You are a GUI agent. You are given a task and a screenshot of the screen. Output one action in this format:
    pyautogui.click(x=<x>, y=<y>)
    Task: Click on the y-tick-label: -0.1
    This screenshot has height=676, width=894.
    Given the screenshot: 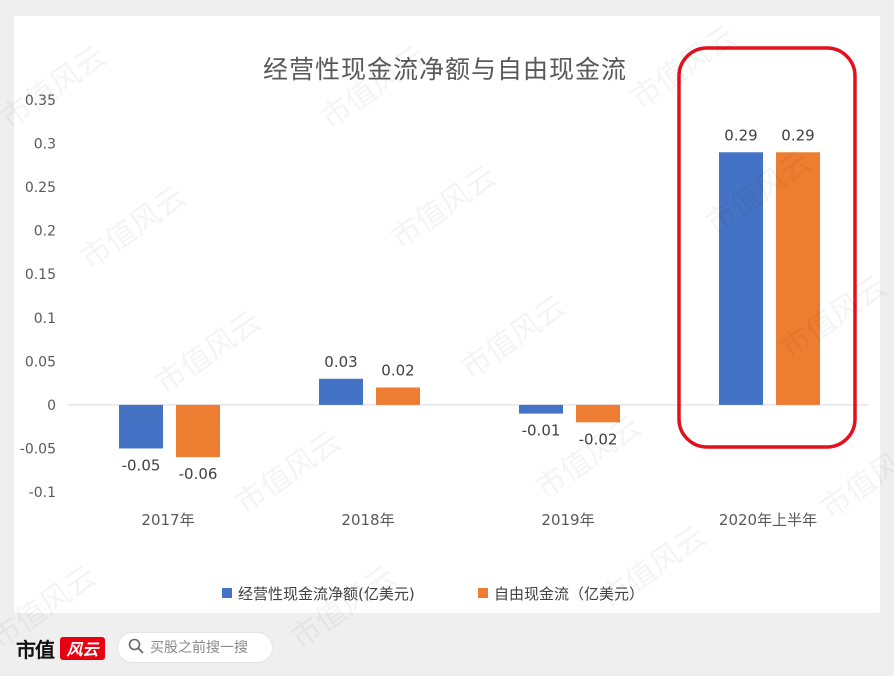 What is the action you would take?
    pyautogui.click(x=42, y=493)
    